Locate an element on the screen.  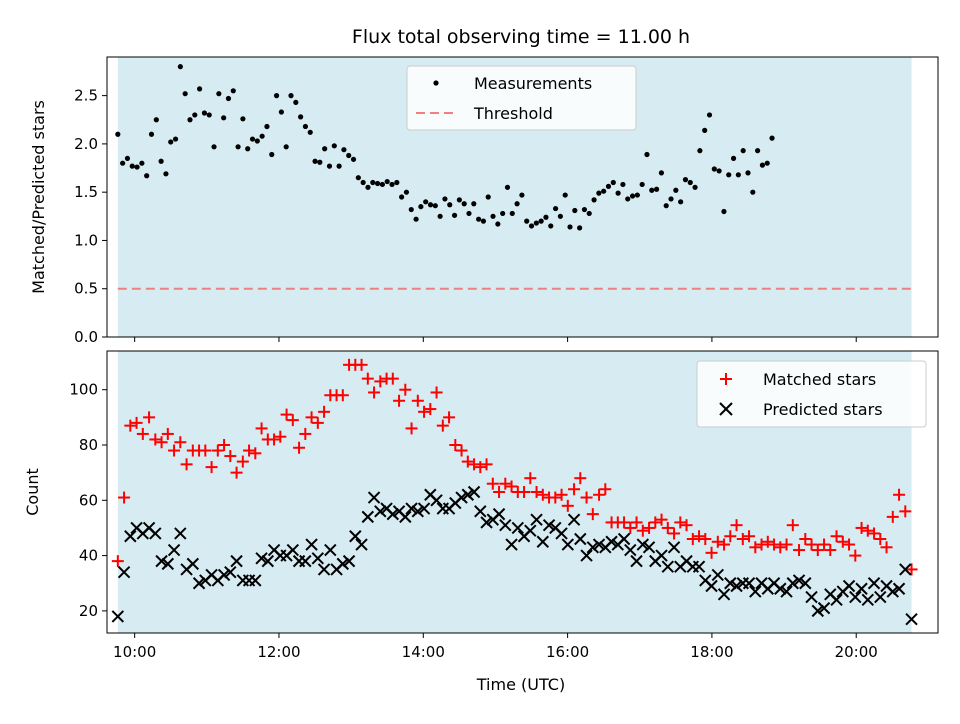
measurements-legend-label: Measurements is located at coordinates (533, 83).